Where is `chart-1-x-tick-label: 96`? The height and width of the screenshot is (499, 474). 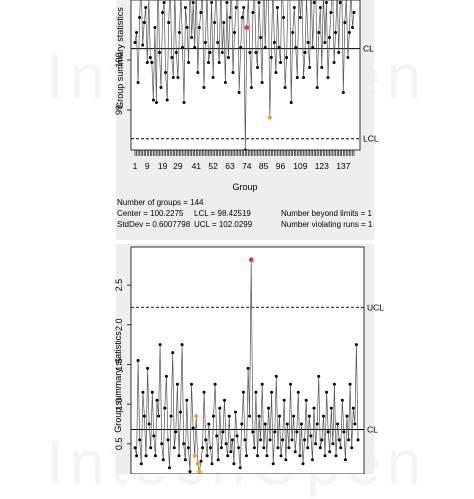 chart-1-x-tick-label: 96 is located at coordinates (281, 166).